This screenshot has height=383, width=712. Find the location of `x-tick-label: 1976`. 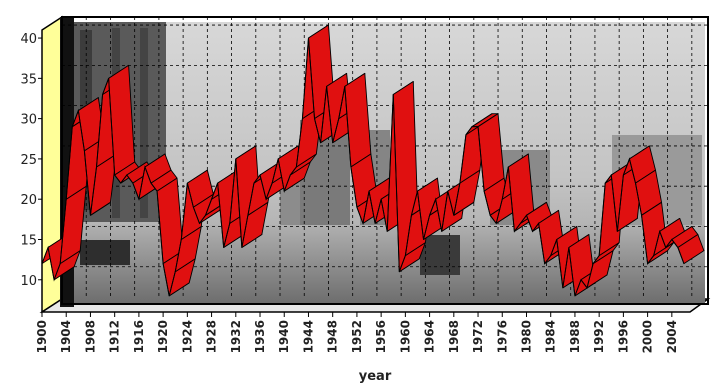

x-tick-label: 1976 is located at coordinates (502, 336).